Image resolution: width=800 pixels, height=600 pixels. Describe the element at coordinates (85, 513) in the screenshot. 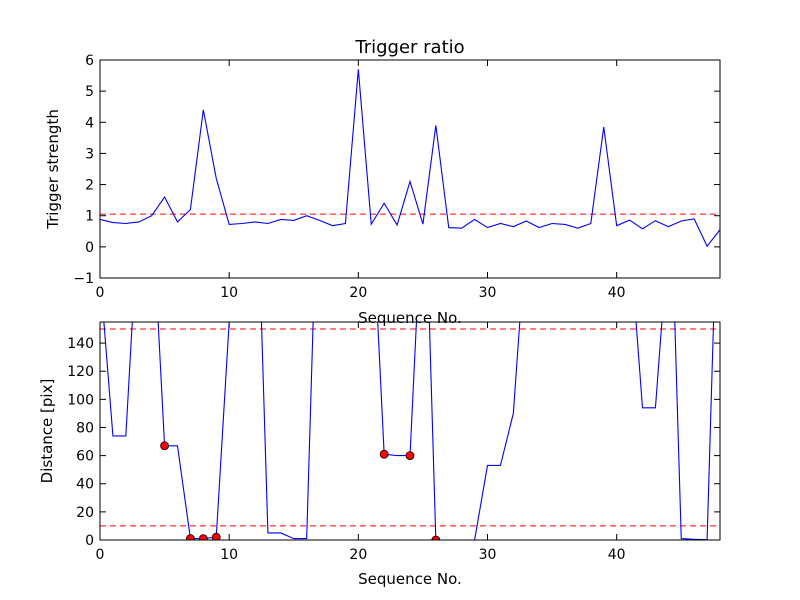

I see `y-tick-label: 20` at that location.